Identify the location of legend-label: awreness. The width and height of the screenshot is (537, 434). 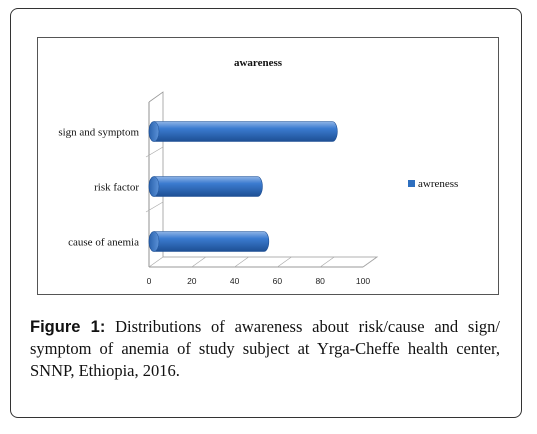
(438, 184).